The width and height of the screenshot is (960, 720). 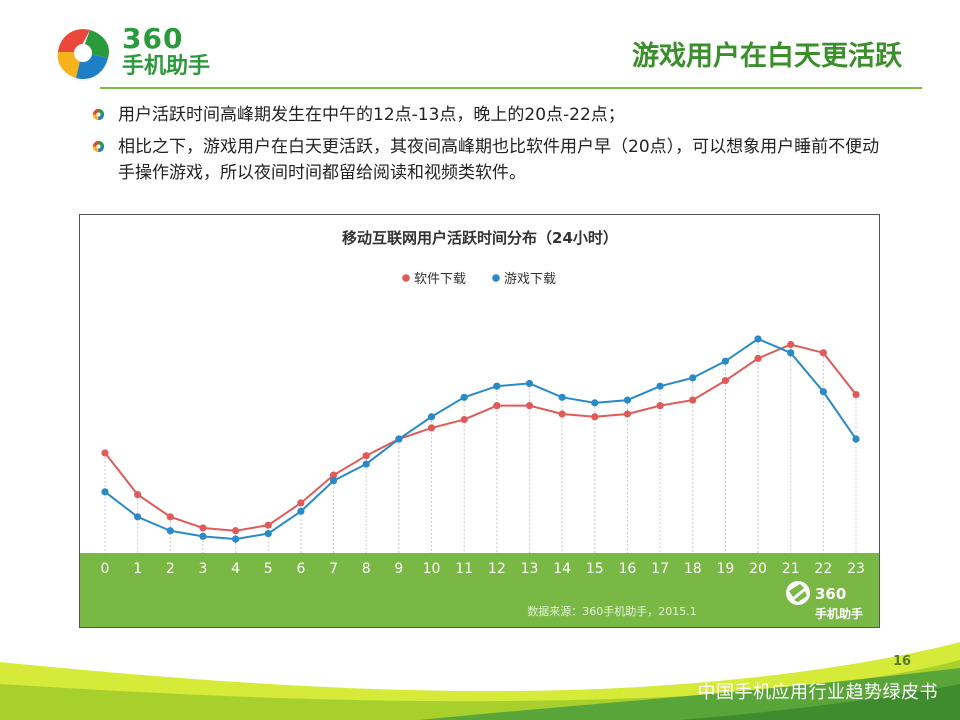 I want to click on x-tick-label: 17, so click(x=660, y=569).